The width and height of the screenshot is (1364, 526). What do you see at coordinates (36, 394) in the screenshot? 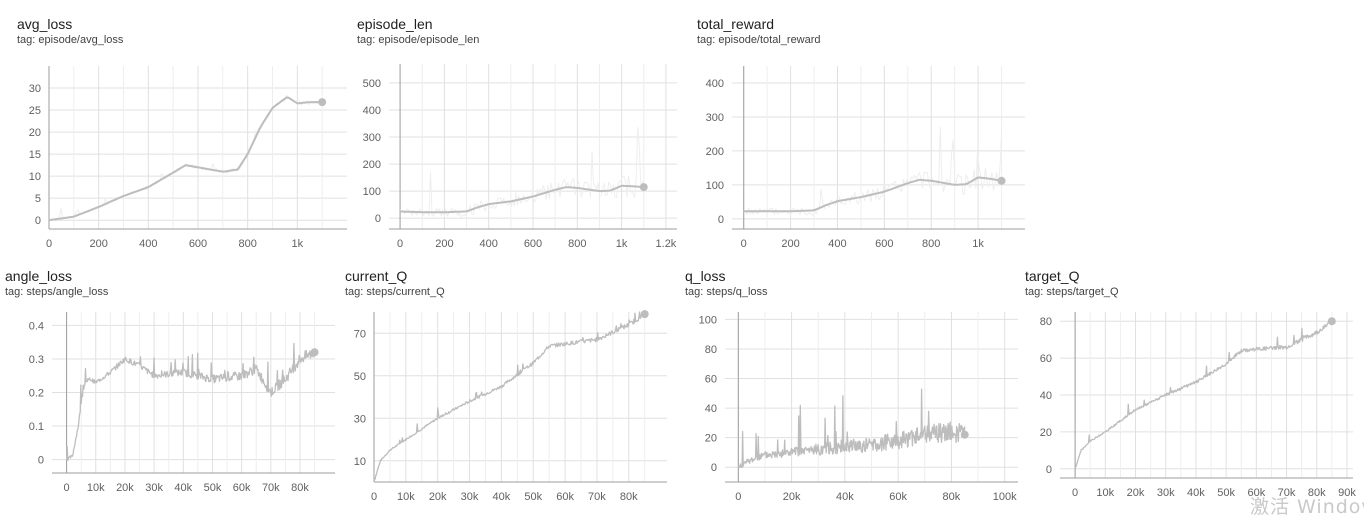
I see `y-tick-label: 0.2` at bounding box center [36, 394].